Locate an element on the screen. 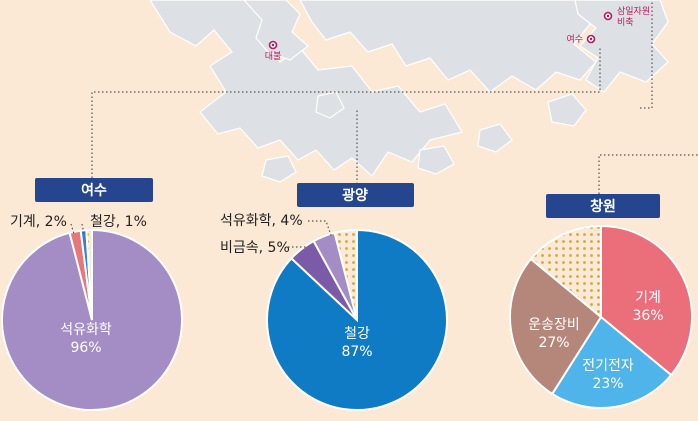  map-label-stockpile: 삼일자원 is located at coordinates (633, 11).